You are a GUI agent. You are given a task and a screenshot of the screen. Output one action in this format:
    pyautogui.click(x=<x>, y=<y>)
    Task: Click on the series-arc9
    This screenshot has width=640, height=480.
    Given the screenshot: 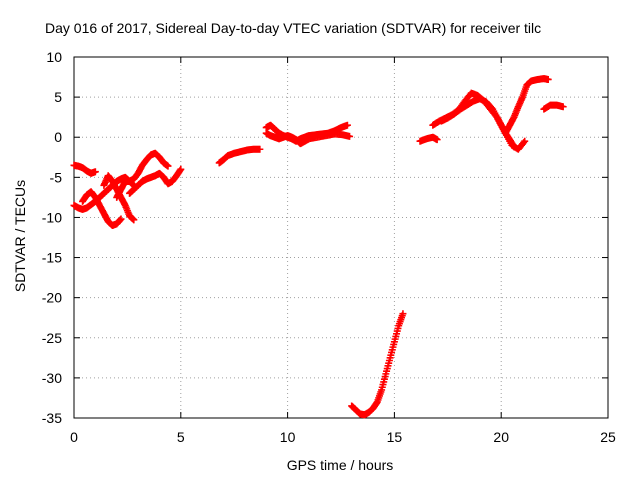 What is the action you would take?
    pyautogui.click(x=308, y=138)
    